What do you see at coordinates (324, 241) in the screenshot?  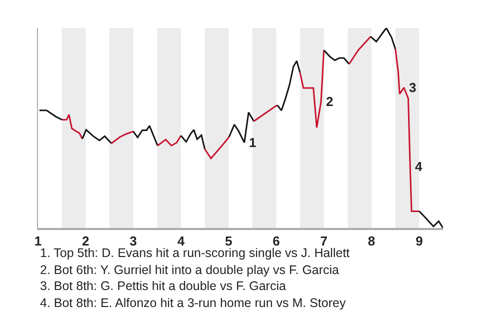 I see `x-tick-label: 7` at bounding box center [324, 241].